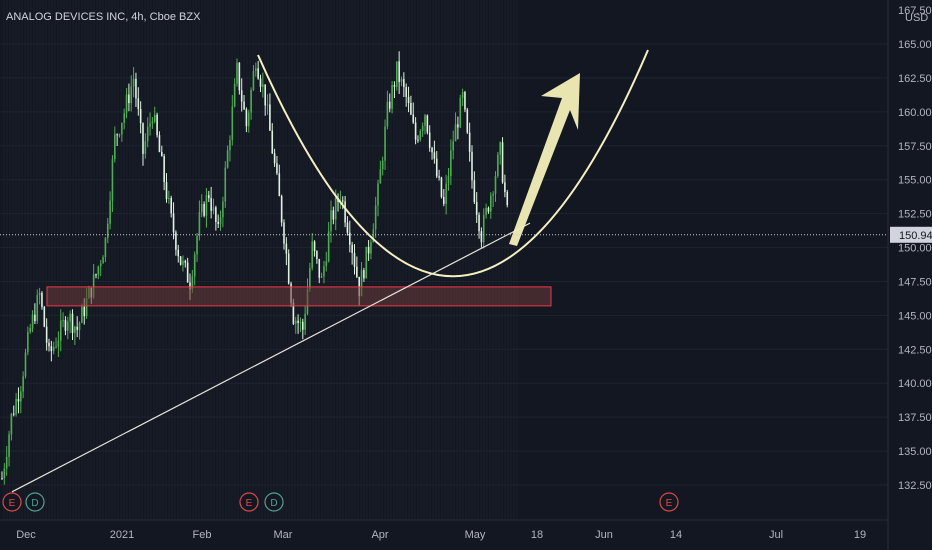 This screenshot has width=932, height=550. Describe the element at coordinates (915, 350) in the screenshot. I see `price-tick-label: 142.50` at that location.